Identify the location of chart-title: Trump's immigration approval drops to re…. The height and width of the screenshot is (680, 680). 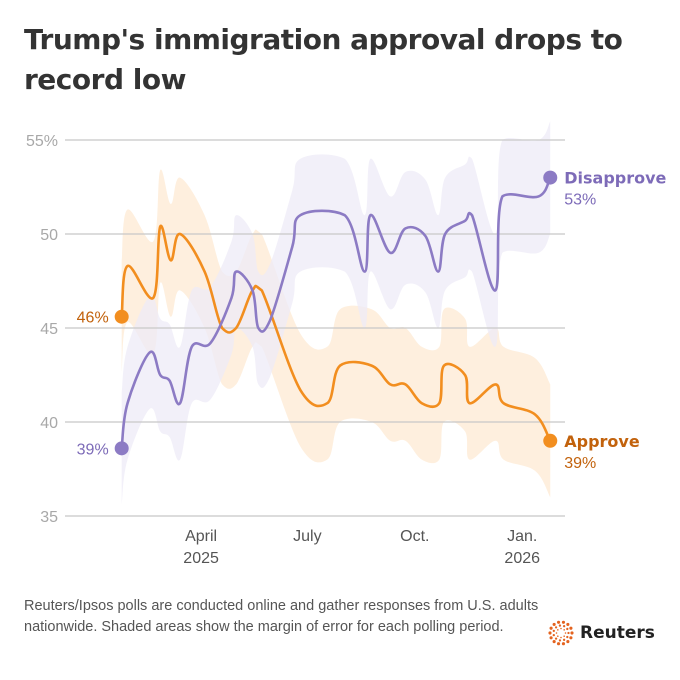
(323, 59).